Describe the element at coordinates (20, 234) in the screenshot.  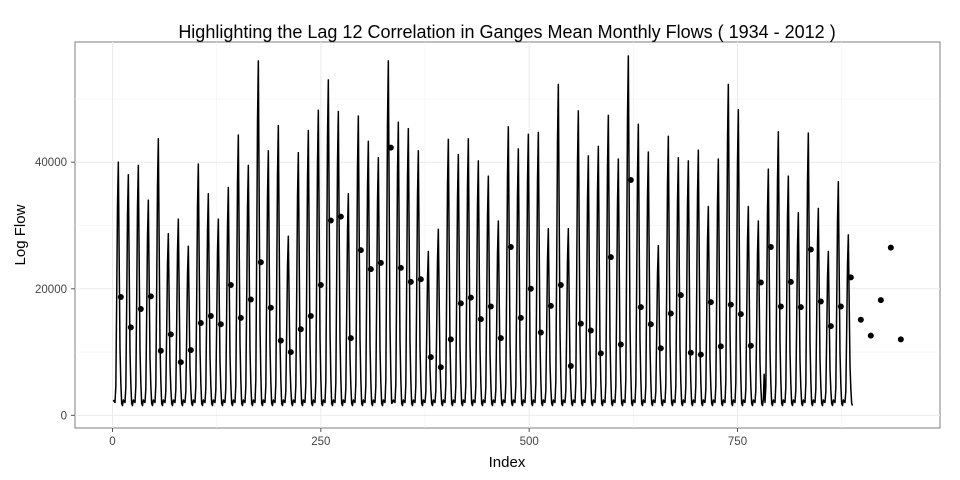
I see `y-axis-label: Log Flow` at that location.